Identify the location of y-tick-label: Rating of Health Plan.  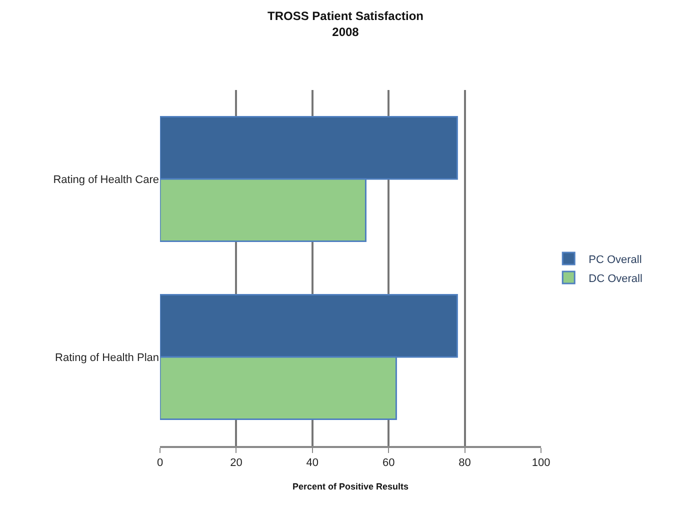
(107, 358).